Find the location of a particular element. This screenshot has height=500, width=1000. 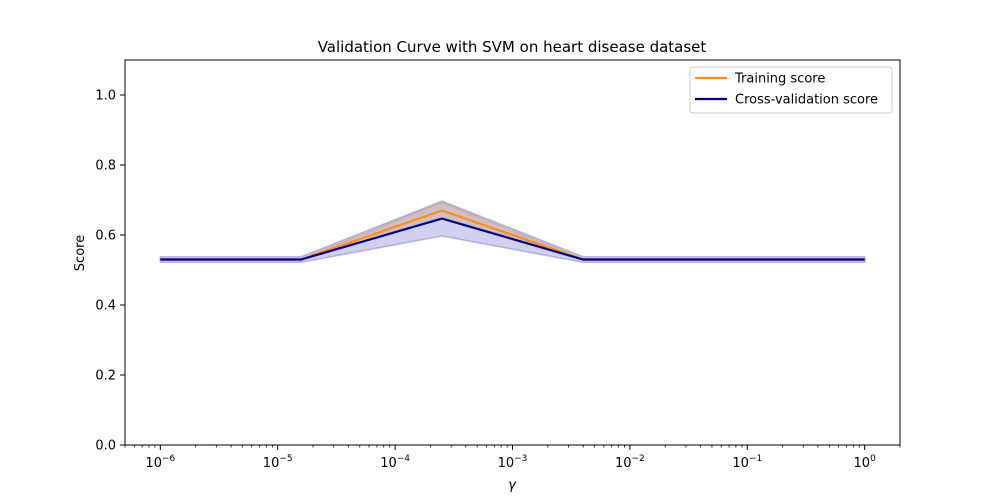

x-axis-ticks: 10⁻⁶ 10⁻⁵ 10⁻⁴ 10⁻³ 10⁻² 10⁻¹ 10⁰ is located at coordinates (512, 458).